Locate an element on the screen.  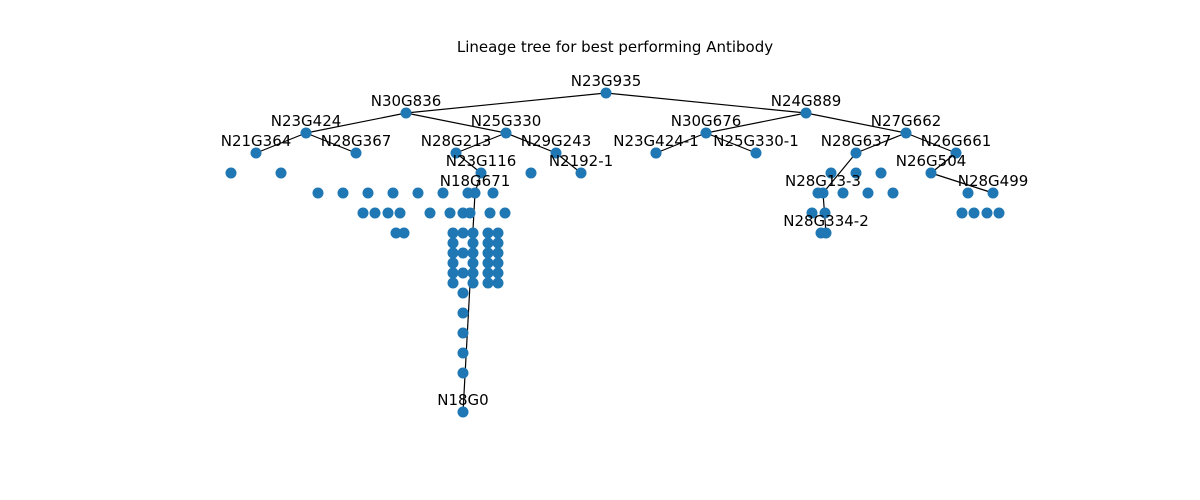
node-label: N28G367 is located at coordinates (356, 141).